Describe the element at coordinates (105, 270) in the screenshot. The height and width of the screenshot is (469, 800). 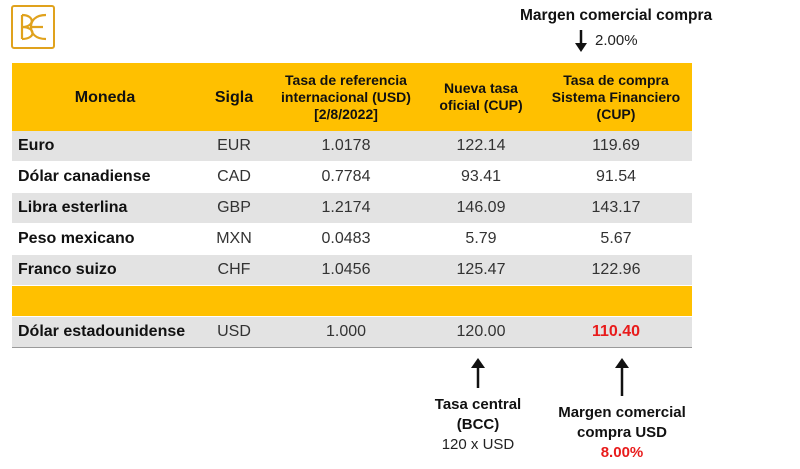
I see `cell-moneda: Franco suizo` at that location.